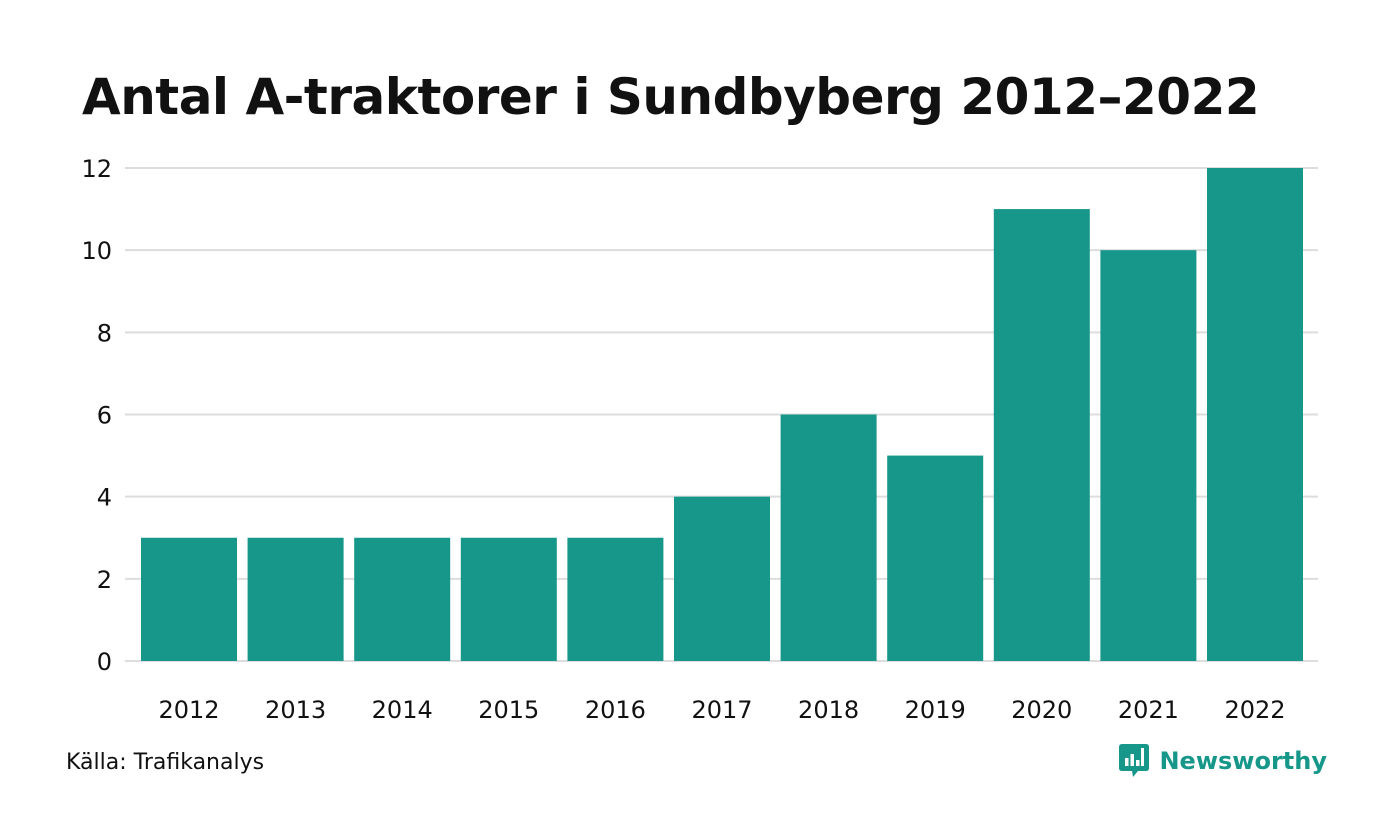  Describe the element at coordinates (935, 710) in the screenshot. I see `x-tick-label: 2019` at that location.